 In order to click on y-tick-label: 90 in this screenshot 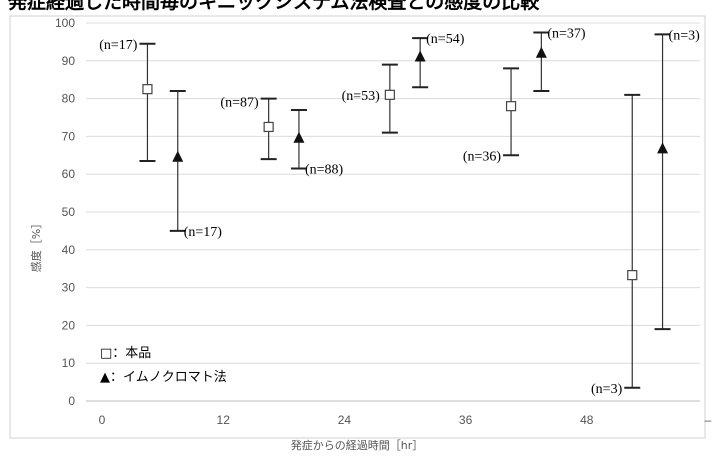, I will do `click(69, 61)`.